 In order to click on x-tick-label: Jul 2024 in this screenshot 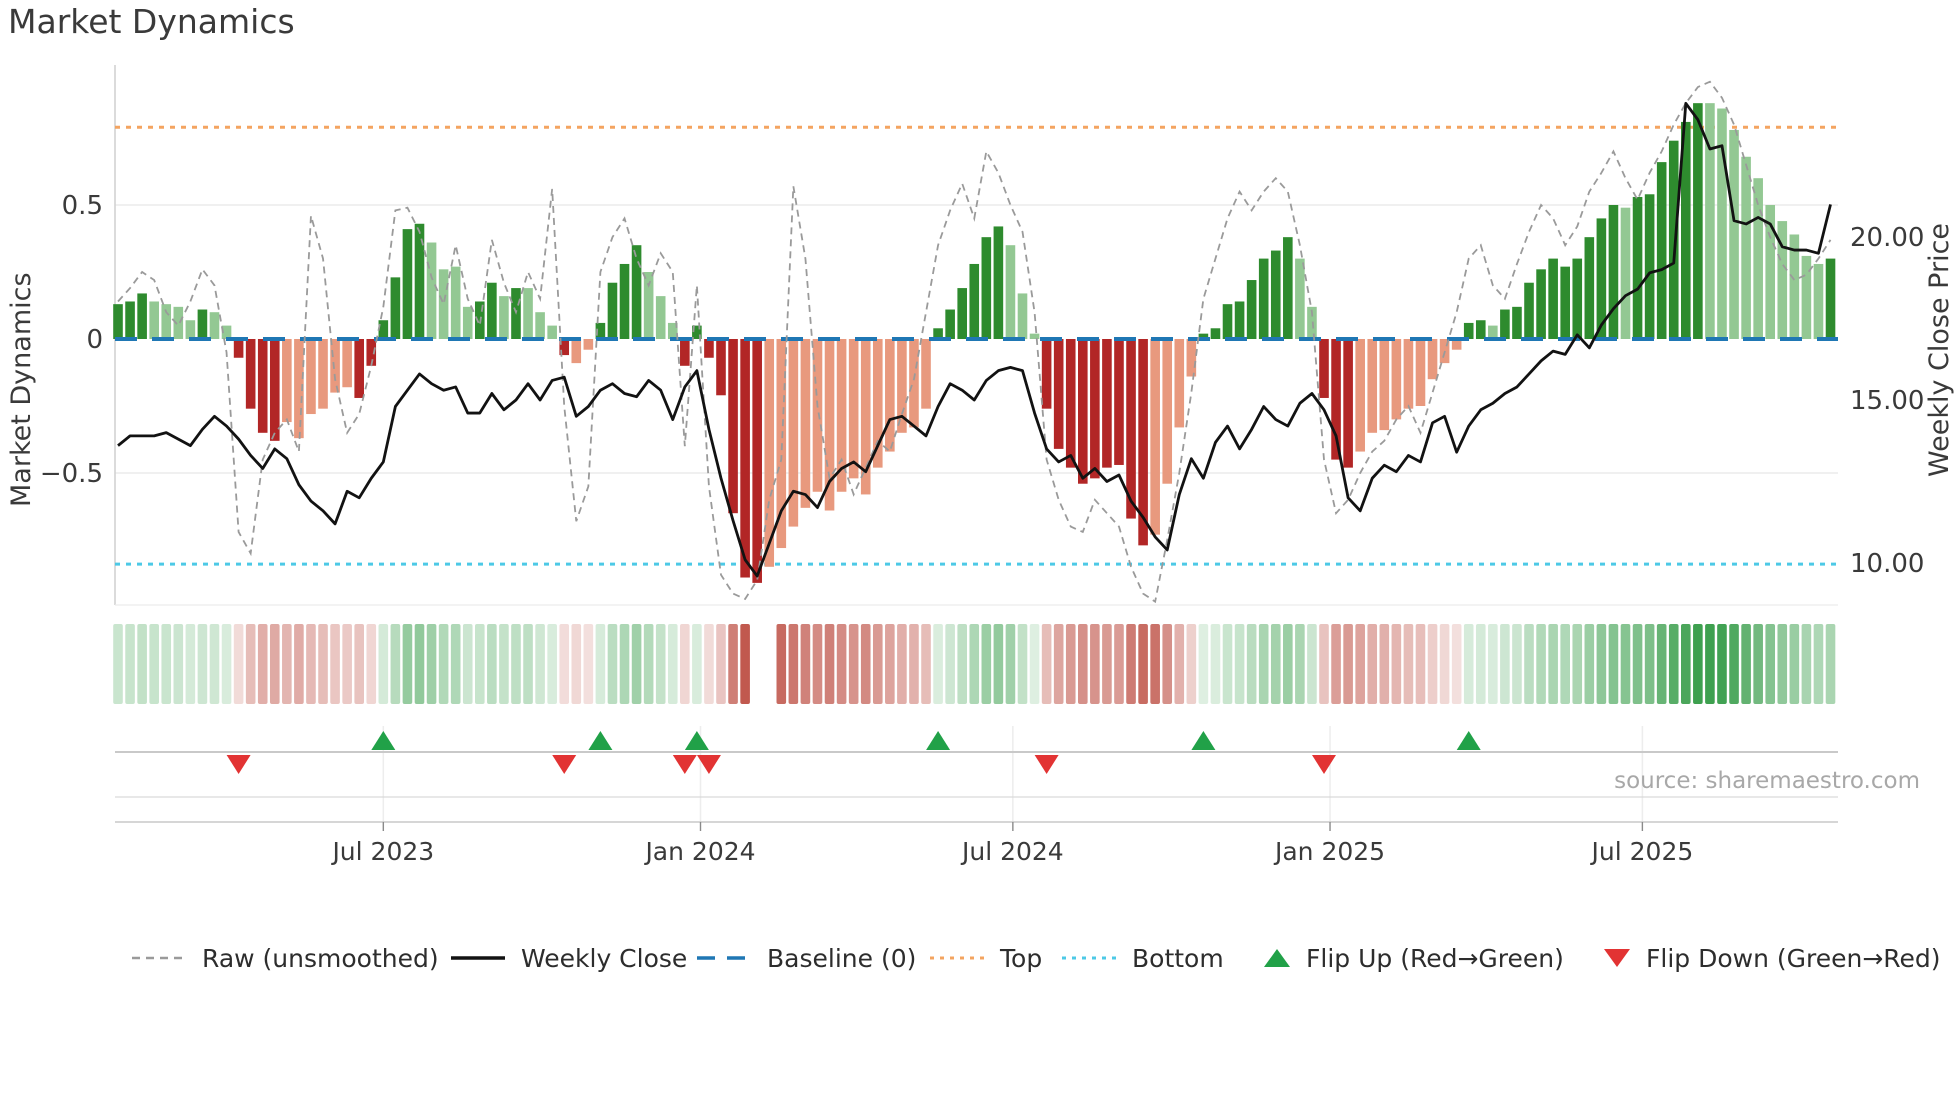, I will do `click(1012, 851)`.